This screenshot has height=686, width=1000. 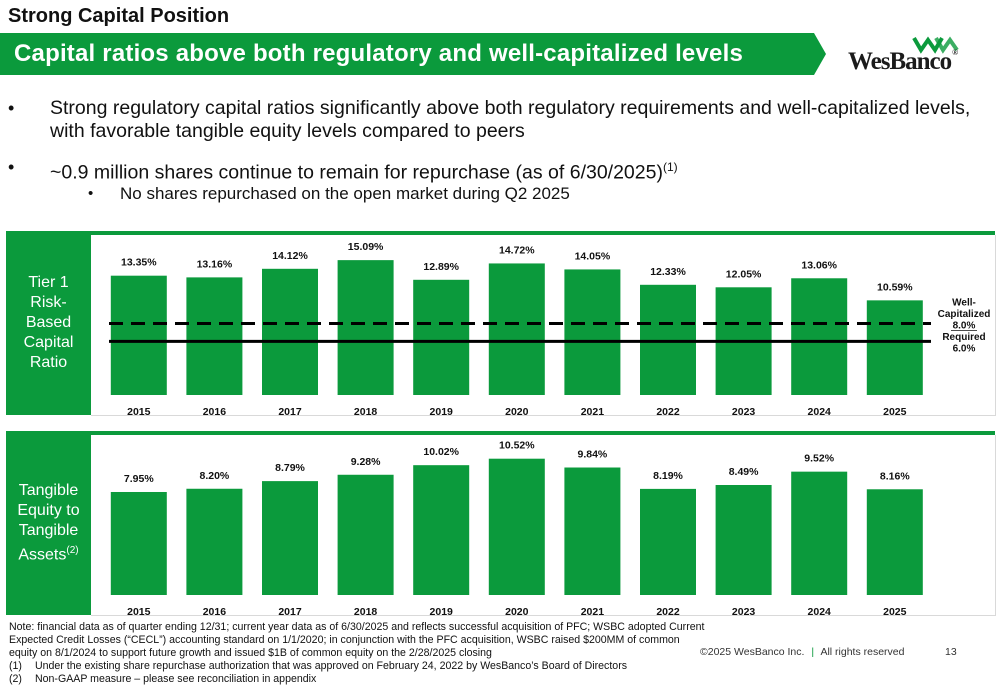 What do you see at coordinates (365, 327) in the screenshot?
I see `bar-2018` at bounding box center [365, 327].